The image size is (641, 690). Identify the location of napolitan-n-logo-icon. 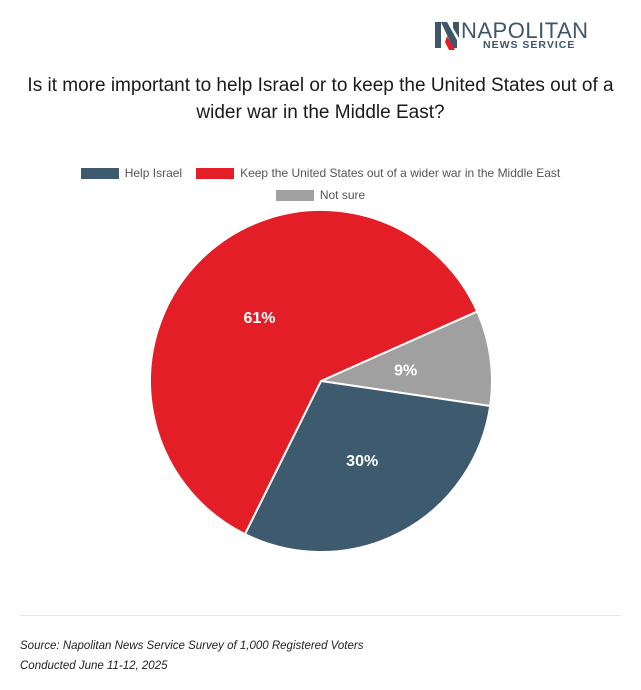
(447, 36).